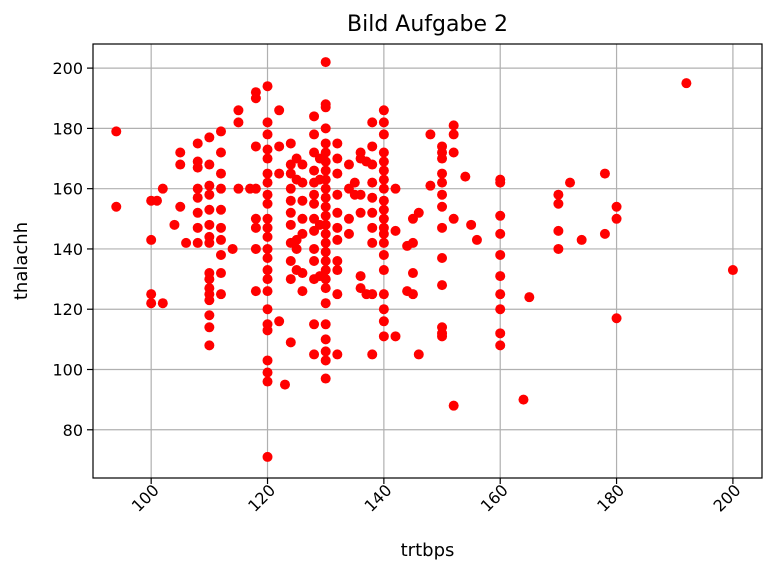 This screenshot has width=774, height=572. Describe the element at coordinates (494, 498) in the screenshot. I see `x-tick-label: 160` at that location.